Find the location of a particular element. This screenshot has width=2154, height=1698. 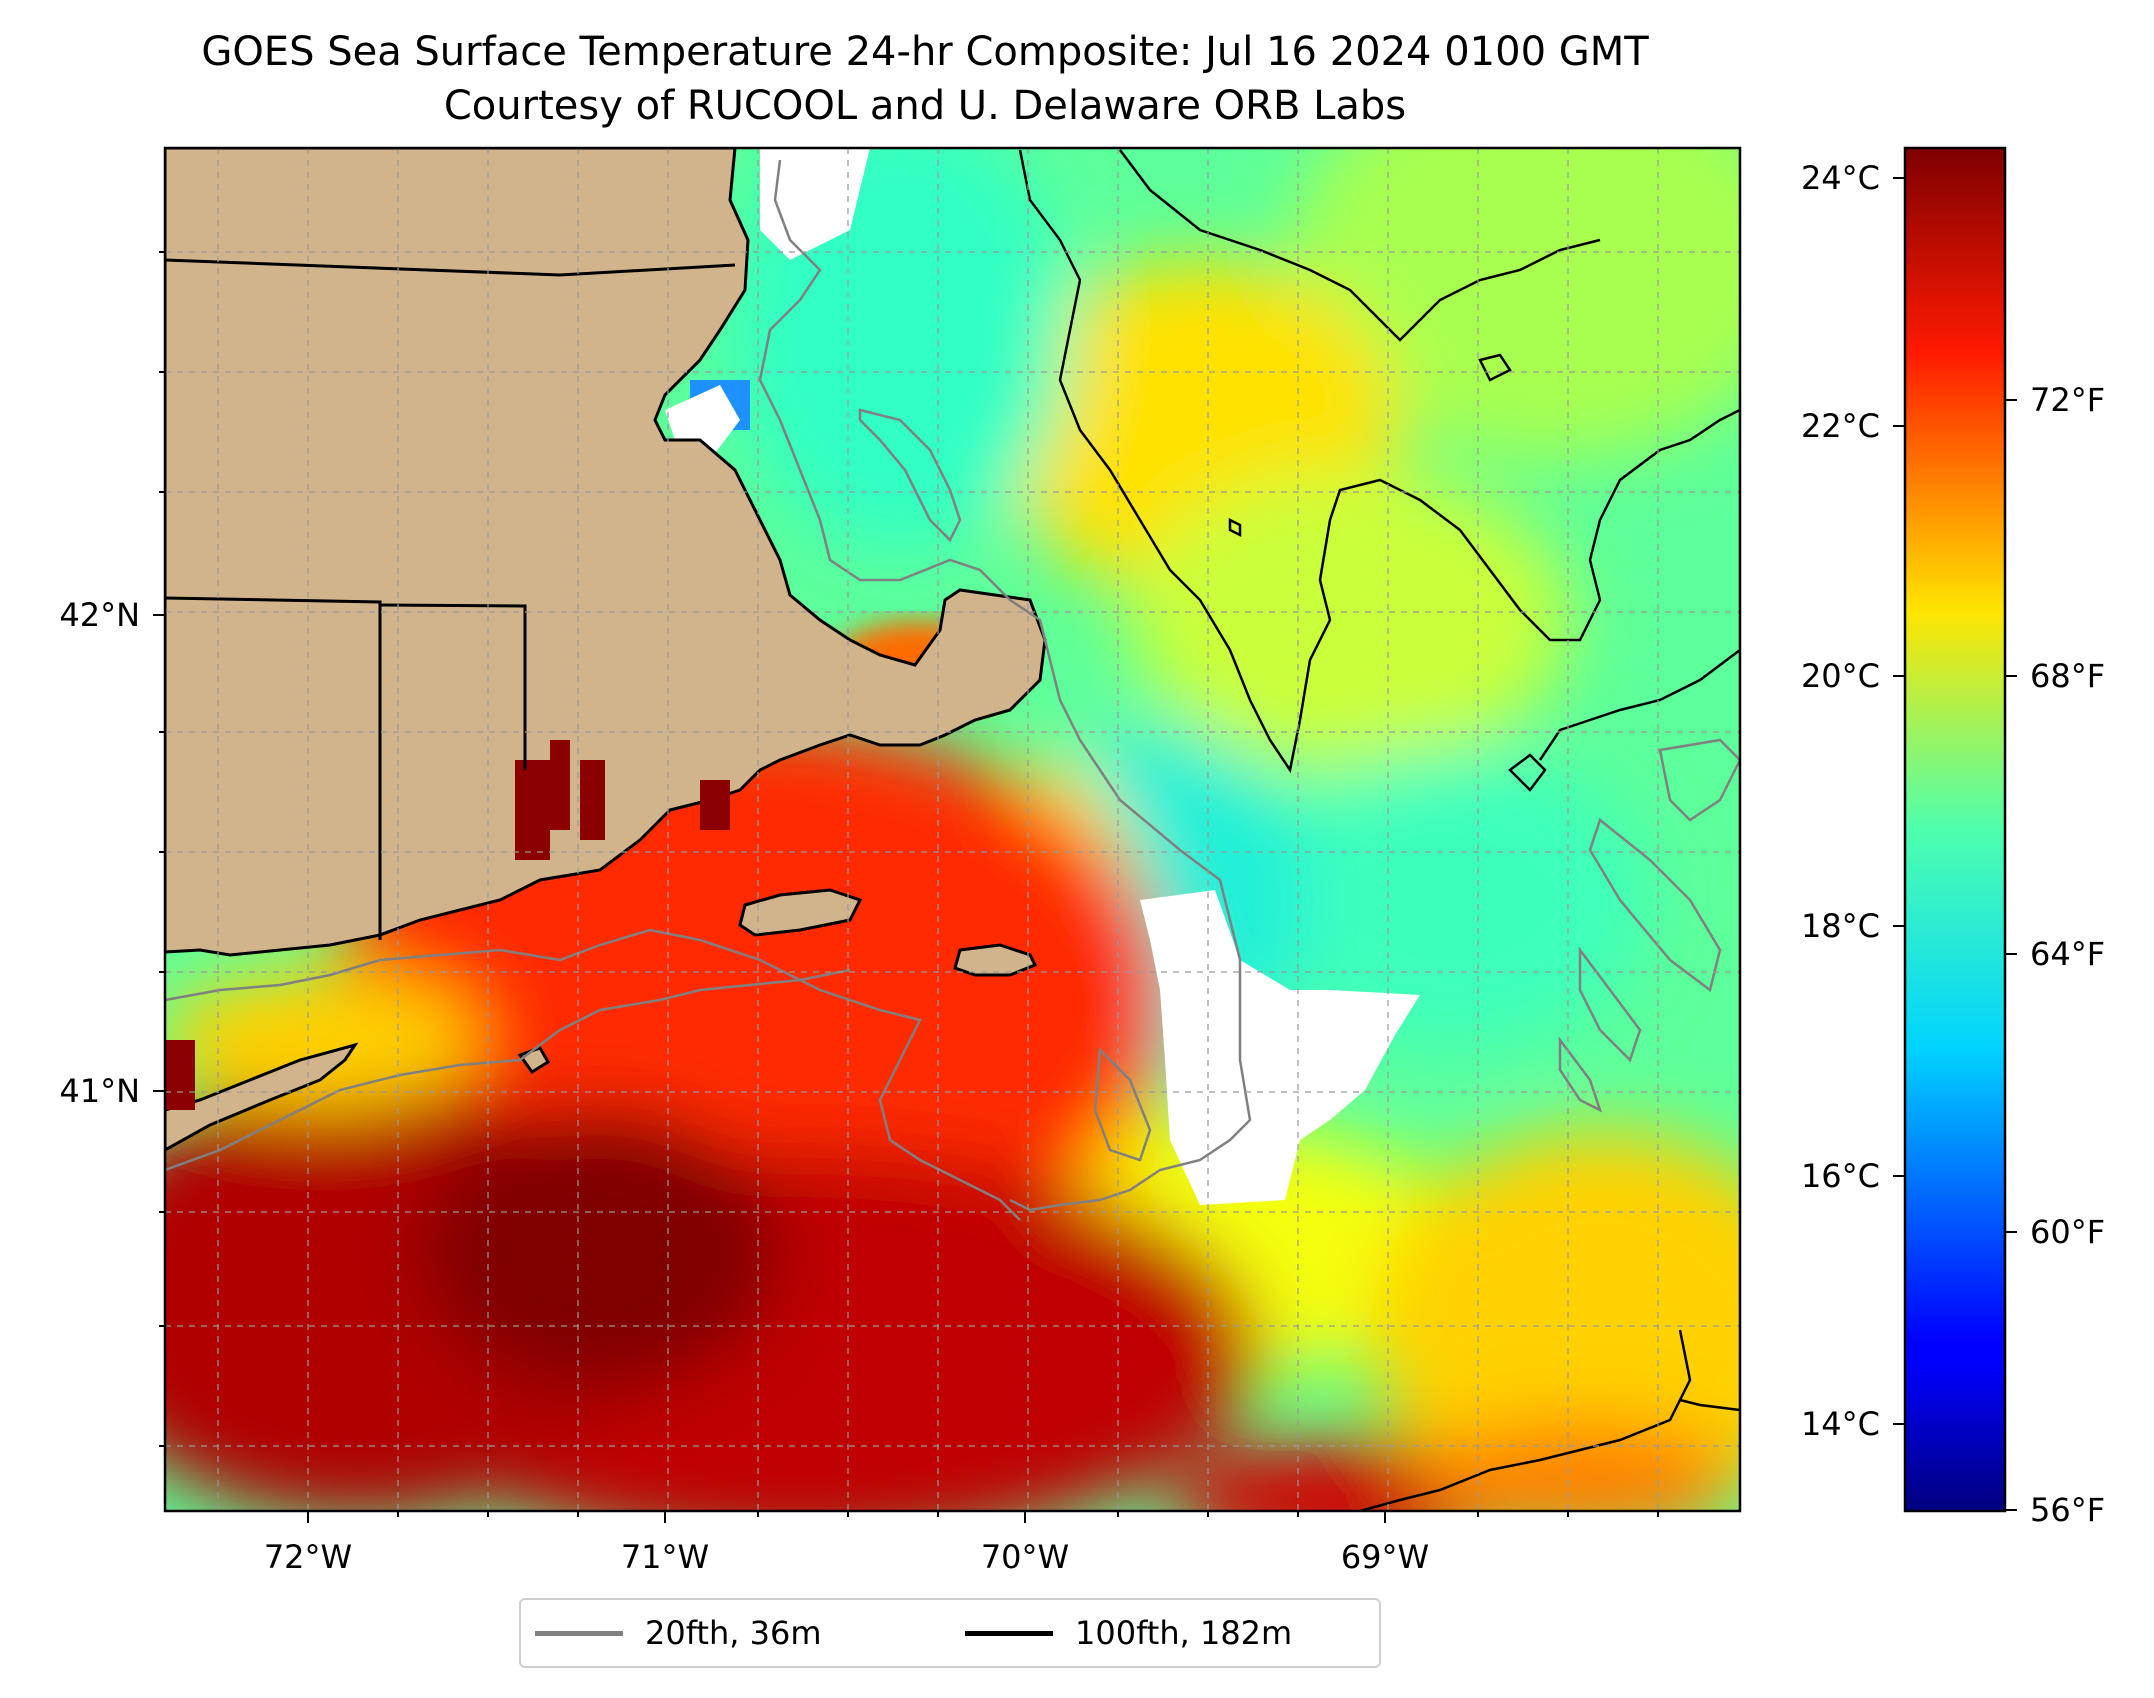

legend-item-20fth: 20fth, 36m is located at coordinates (678, 1633).